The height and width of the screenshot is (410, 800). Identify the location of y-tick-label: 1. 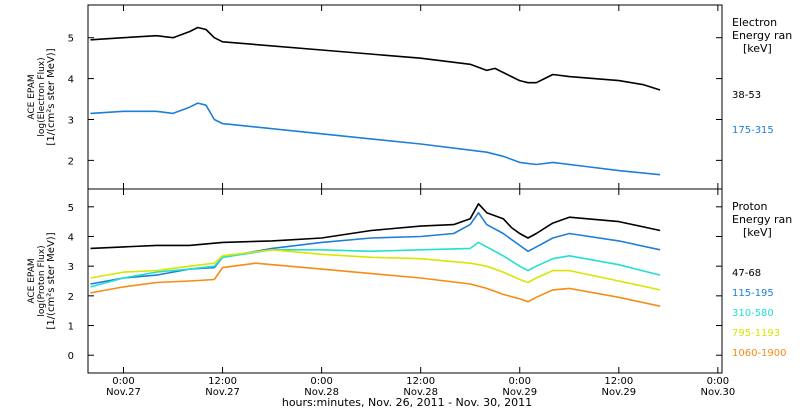
(71, 327).